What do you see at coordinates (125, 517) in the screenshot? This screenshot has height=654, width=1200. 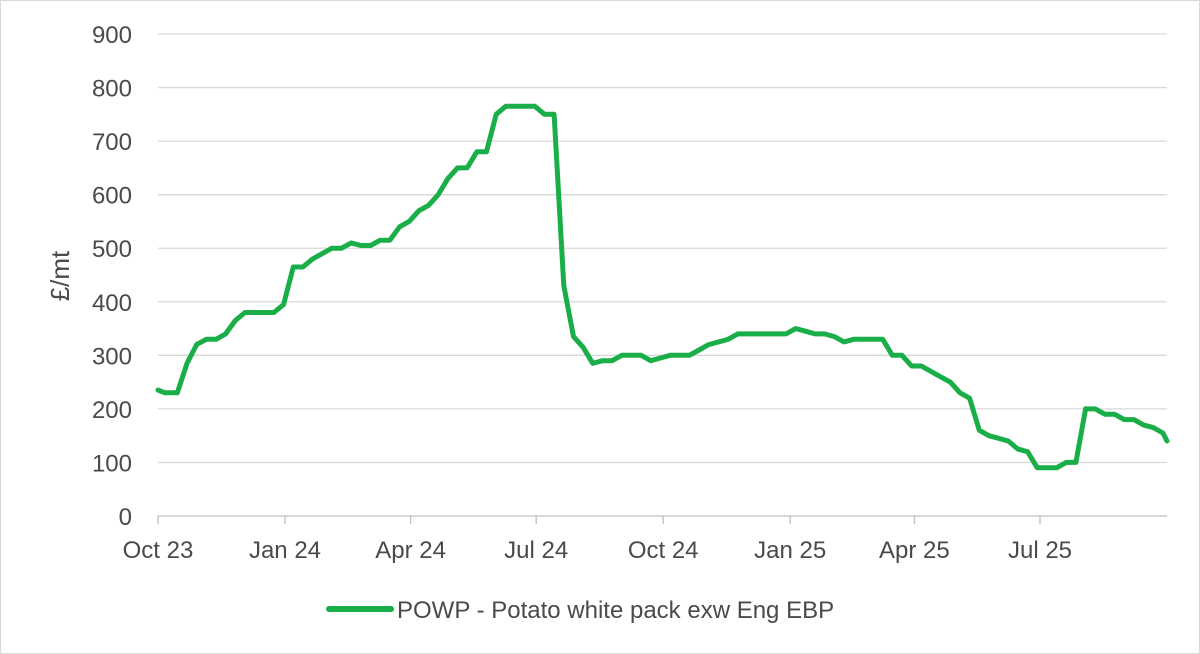 I see `y-tick-label-0: 0` at bounding box center [125, 517].